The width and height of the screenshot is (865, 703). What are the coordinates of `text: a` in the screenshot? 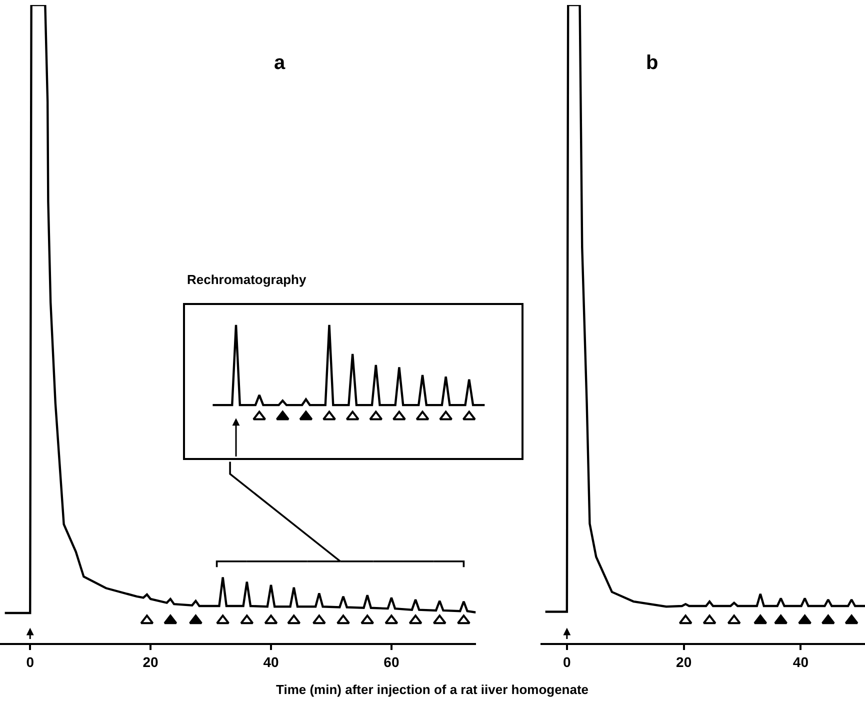 It's located at (280, 63).